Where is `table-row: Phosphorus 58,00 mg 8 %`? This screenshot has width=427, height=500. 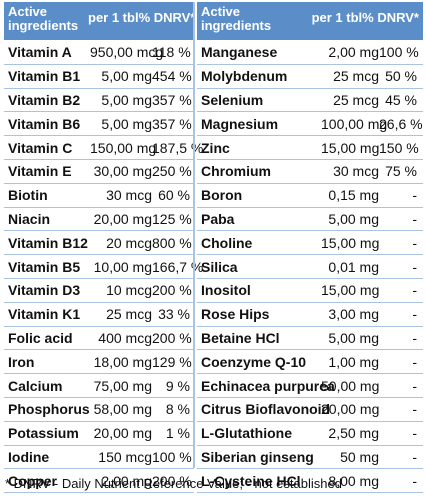 table-row: Phosphorus 58,00 mg 8 % is located at coordinates (99, 410).